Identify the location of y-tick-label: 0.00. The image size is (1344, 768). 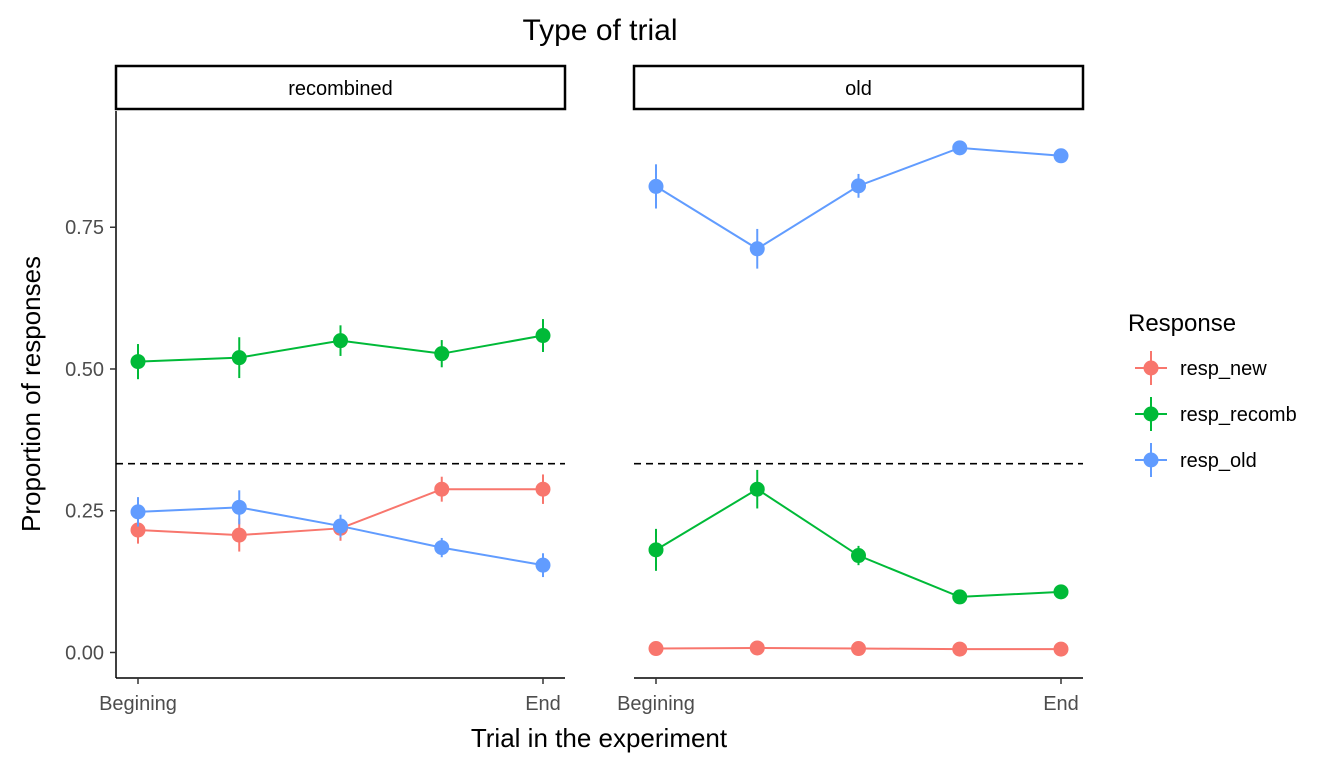
(84, 653).